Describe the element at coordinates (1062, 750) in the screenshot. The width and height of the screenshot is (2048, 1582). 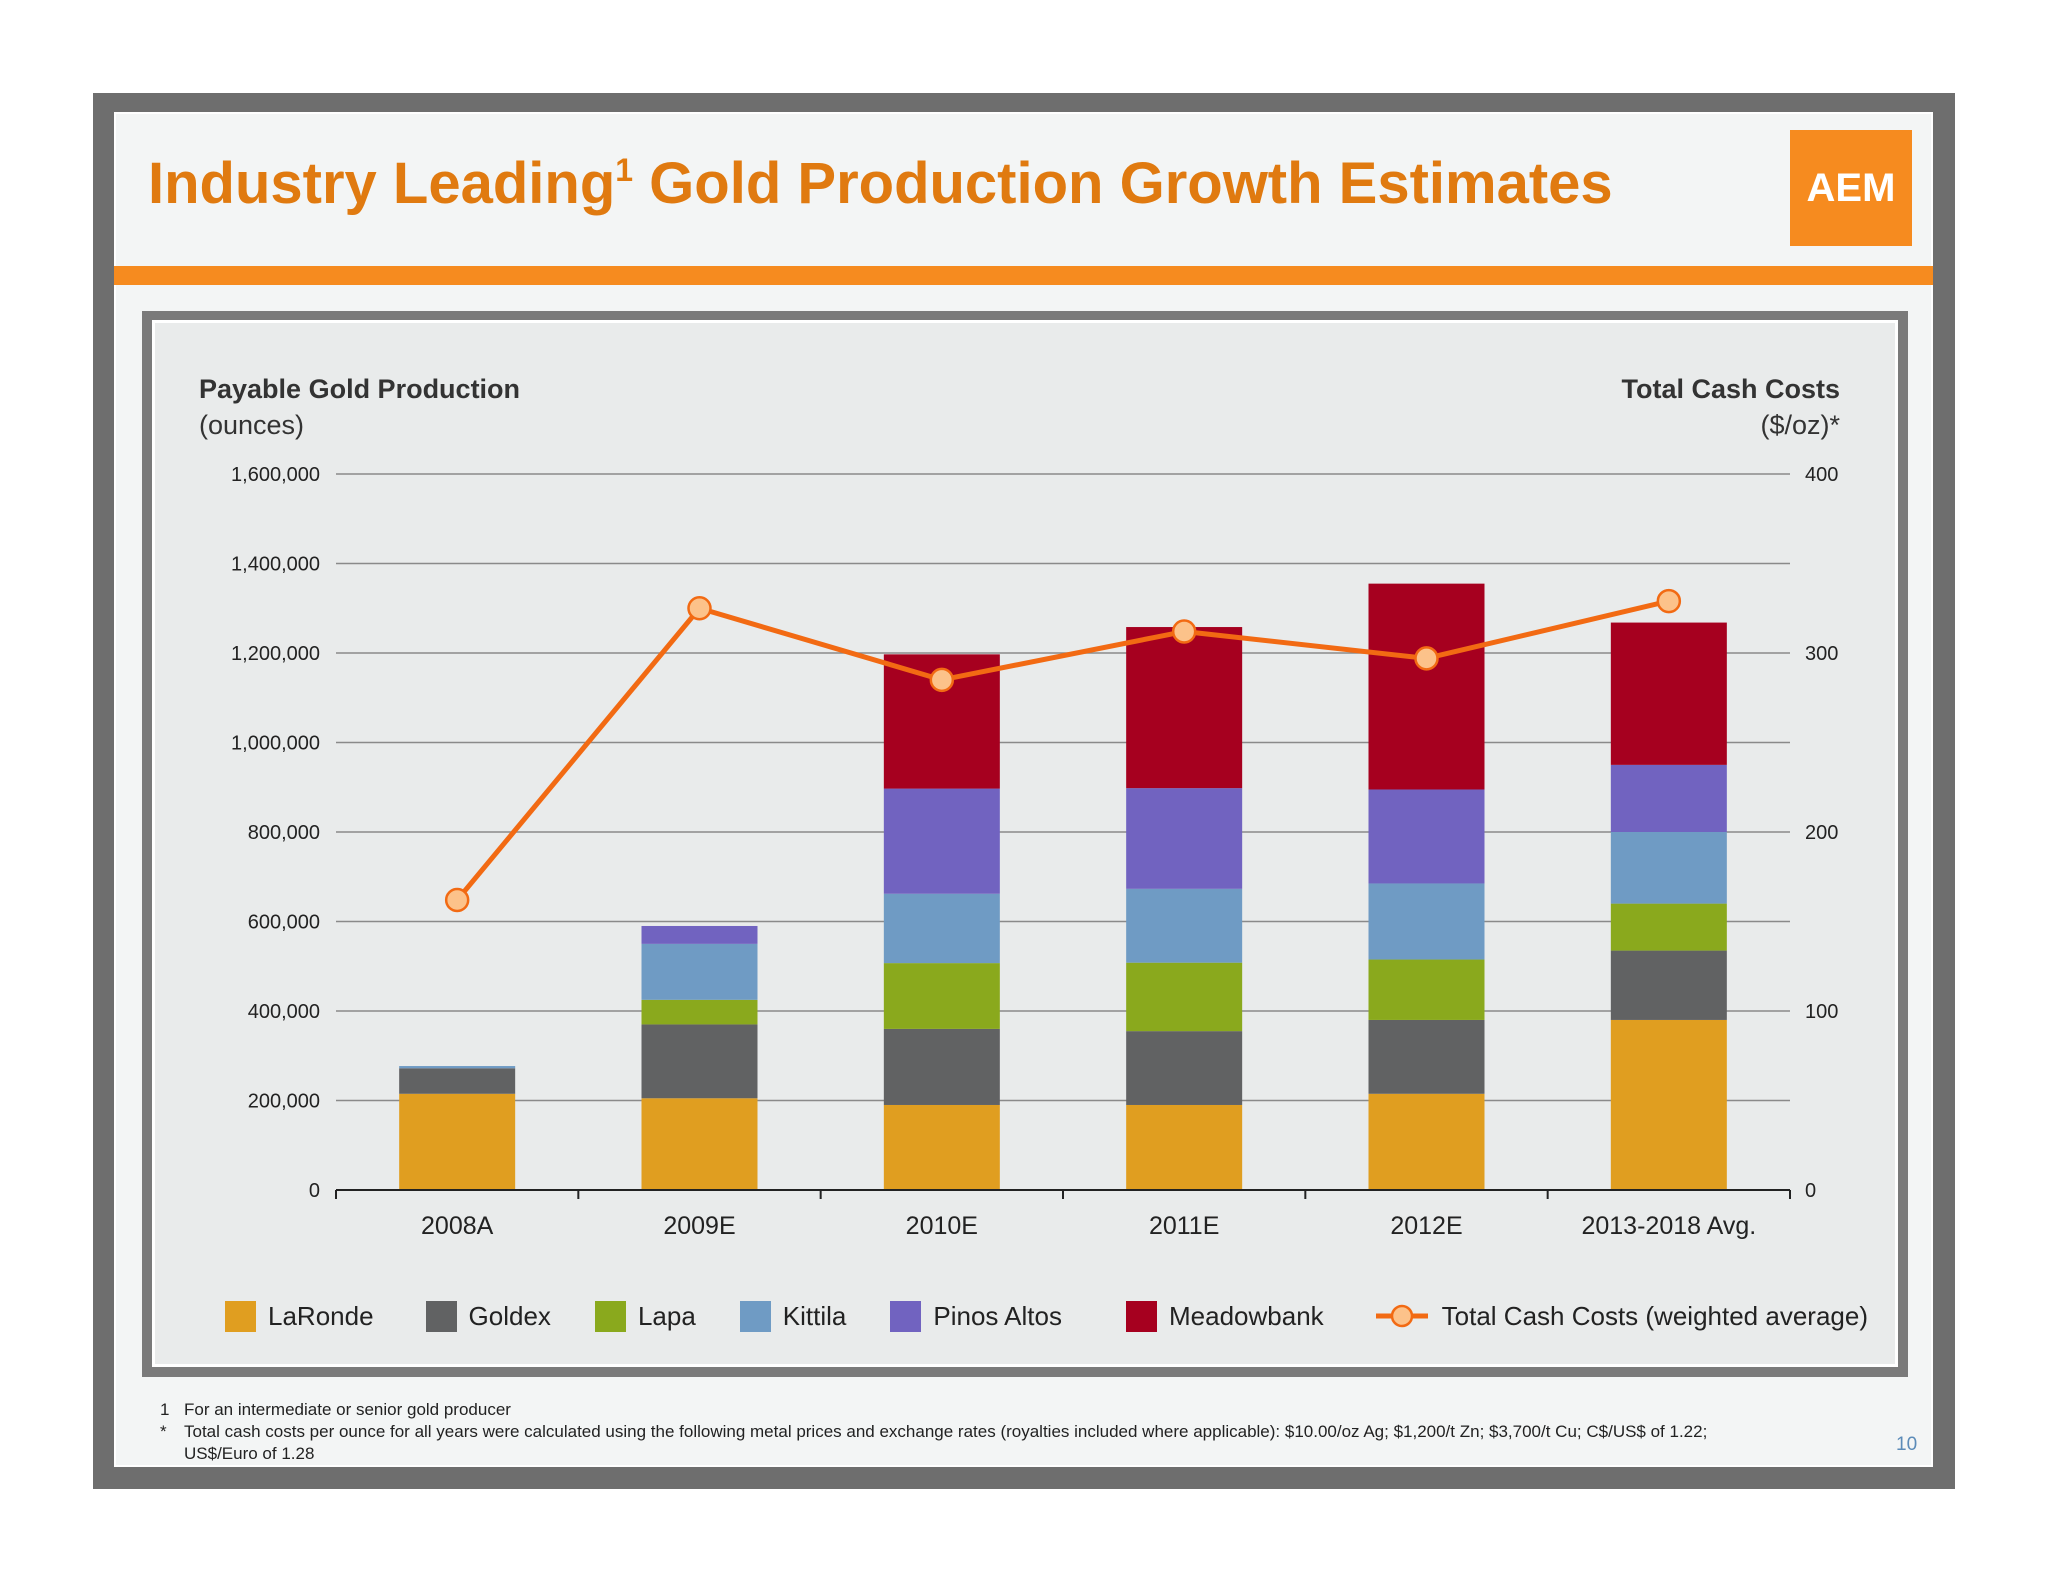
I see `cash-cost-line` at that location.